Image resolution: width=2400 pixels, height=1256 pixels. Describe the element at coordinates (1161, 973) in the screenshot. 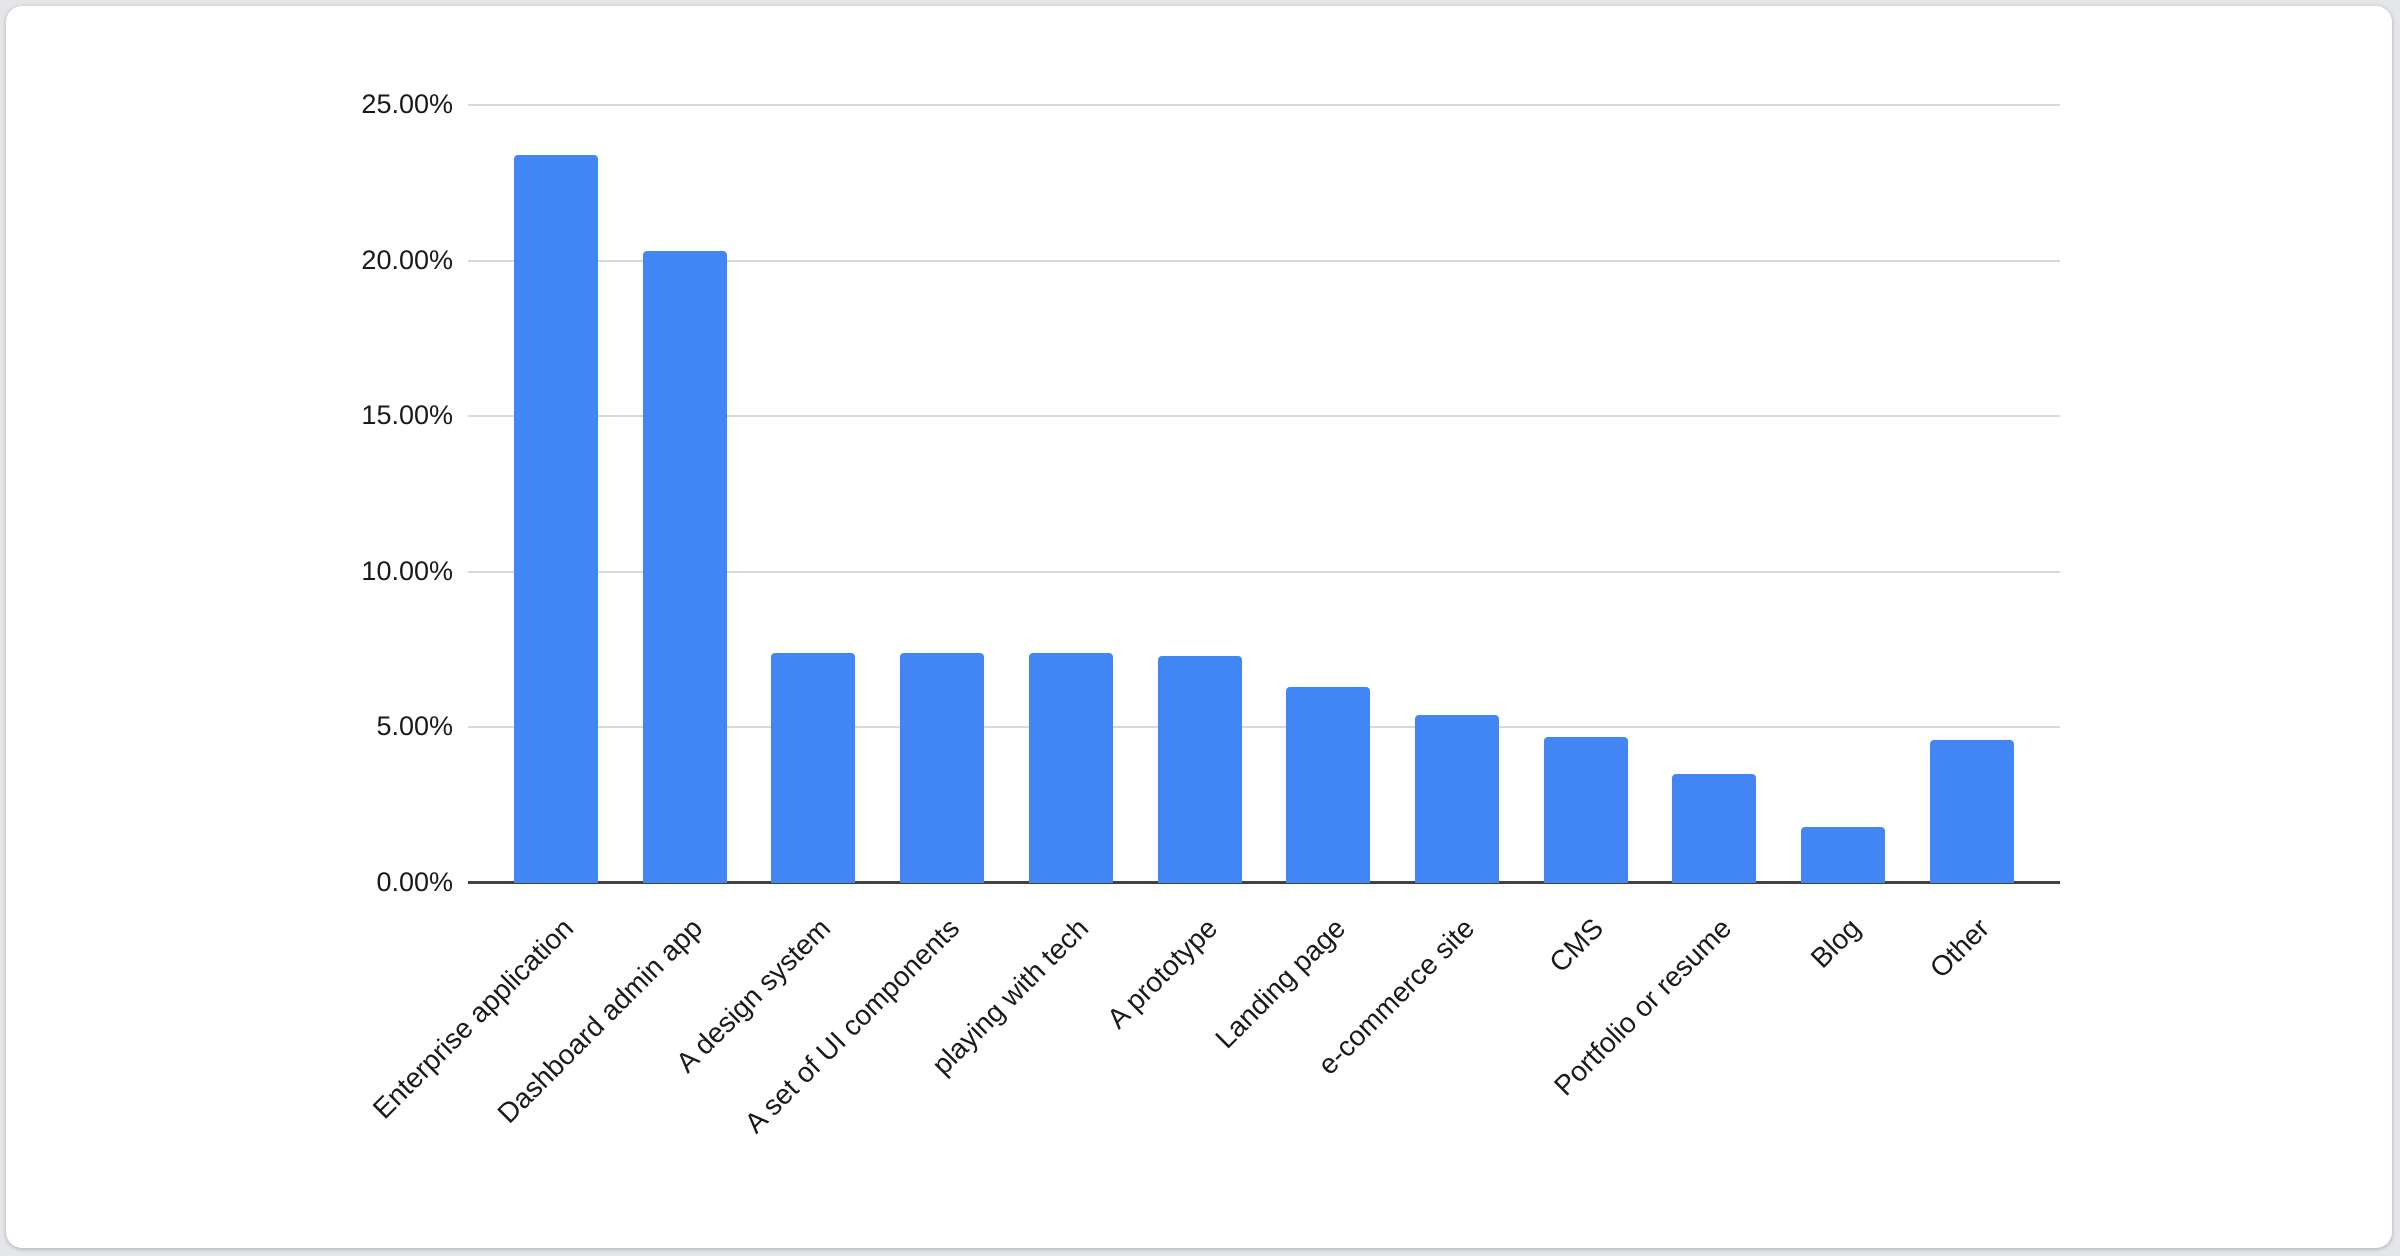

I see `x-axis-category-label: A prototype` at that location.